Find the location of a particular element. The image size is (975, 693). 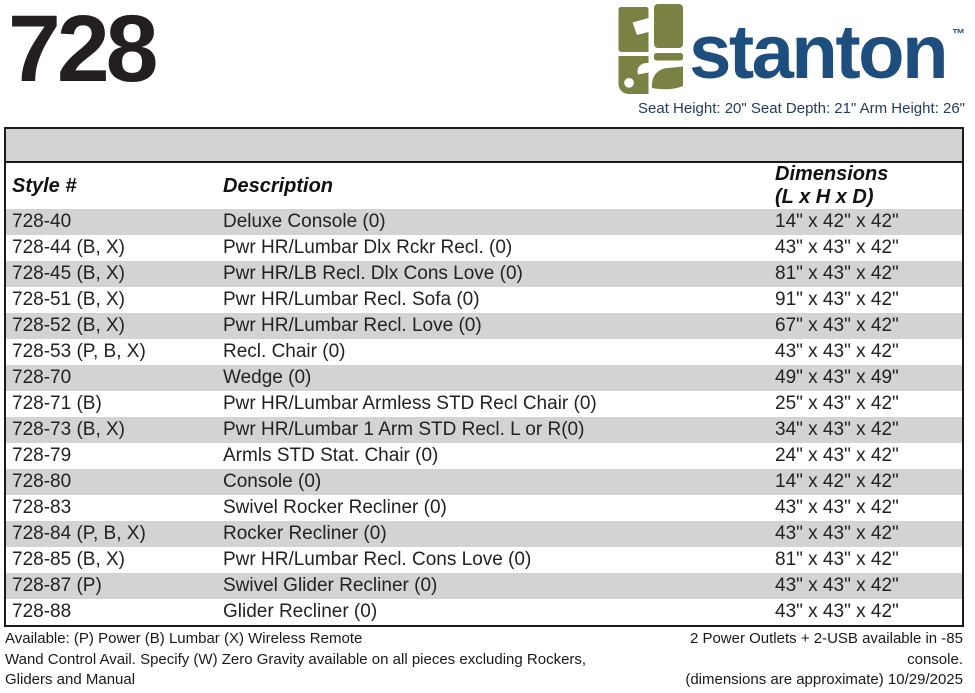

stanton-logo: stanton ™ is located at coordinates (791, 50).